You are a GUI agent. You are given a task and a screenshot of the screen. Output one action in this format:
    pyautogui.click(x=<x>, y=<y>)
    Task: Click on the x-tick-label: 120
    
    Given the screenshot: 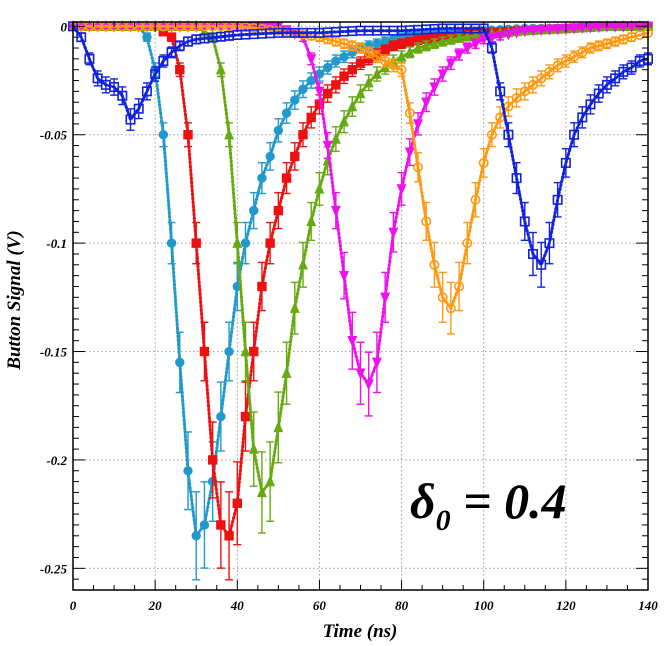 What is the action you would take?
    pyautogui.click(x=566, y=605)
    